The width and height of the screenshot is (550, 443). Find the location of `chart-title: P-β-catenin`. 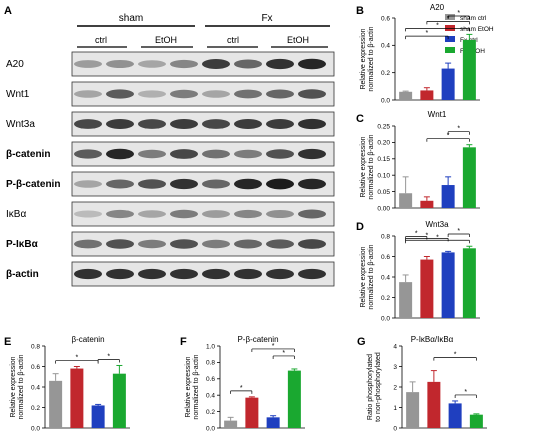

chart-title: P-β-catenin is located at coordinates (257, 339).